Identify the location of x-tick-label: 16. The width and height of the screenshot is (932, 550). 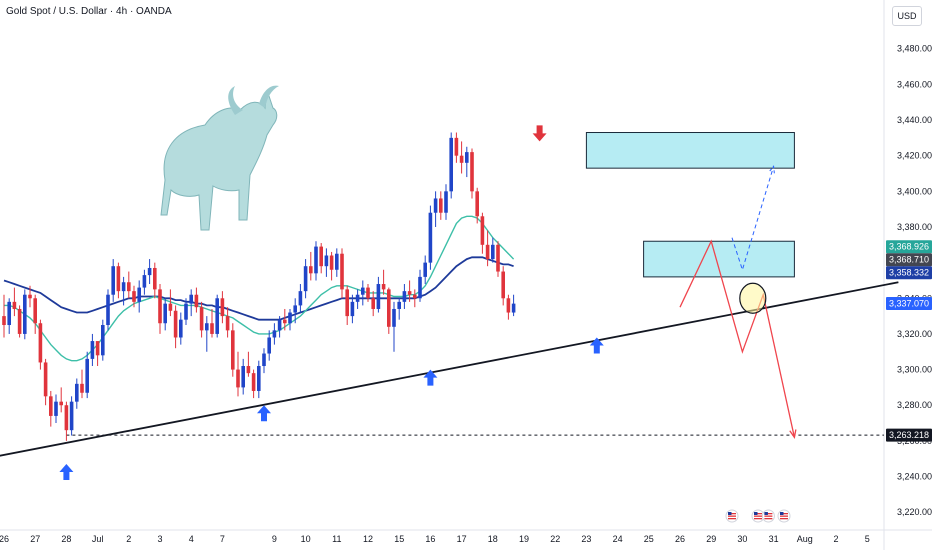
(430, 539).